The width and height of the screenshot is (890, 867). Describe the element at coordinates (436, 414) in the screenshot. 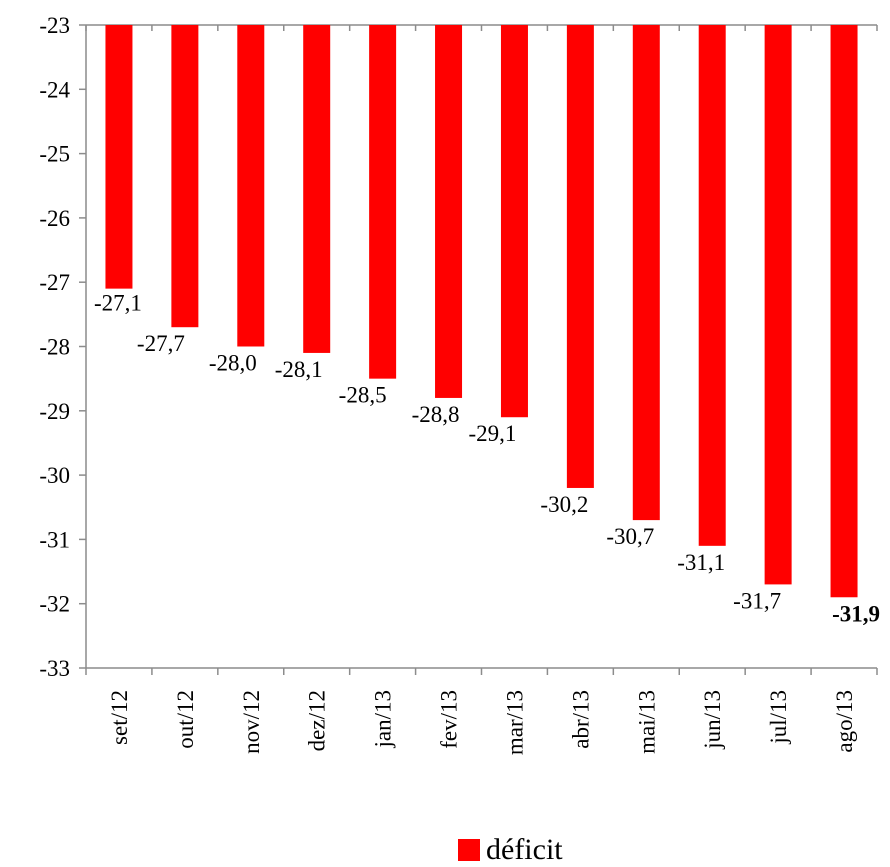

I see `data-label: -28,8` at that location.